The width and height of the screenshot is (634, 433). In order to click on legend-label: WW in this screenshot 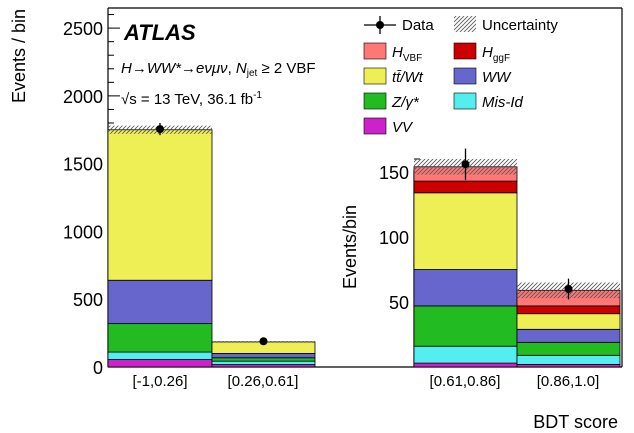, I will do `click(497, 77)`.